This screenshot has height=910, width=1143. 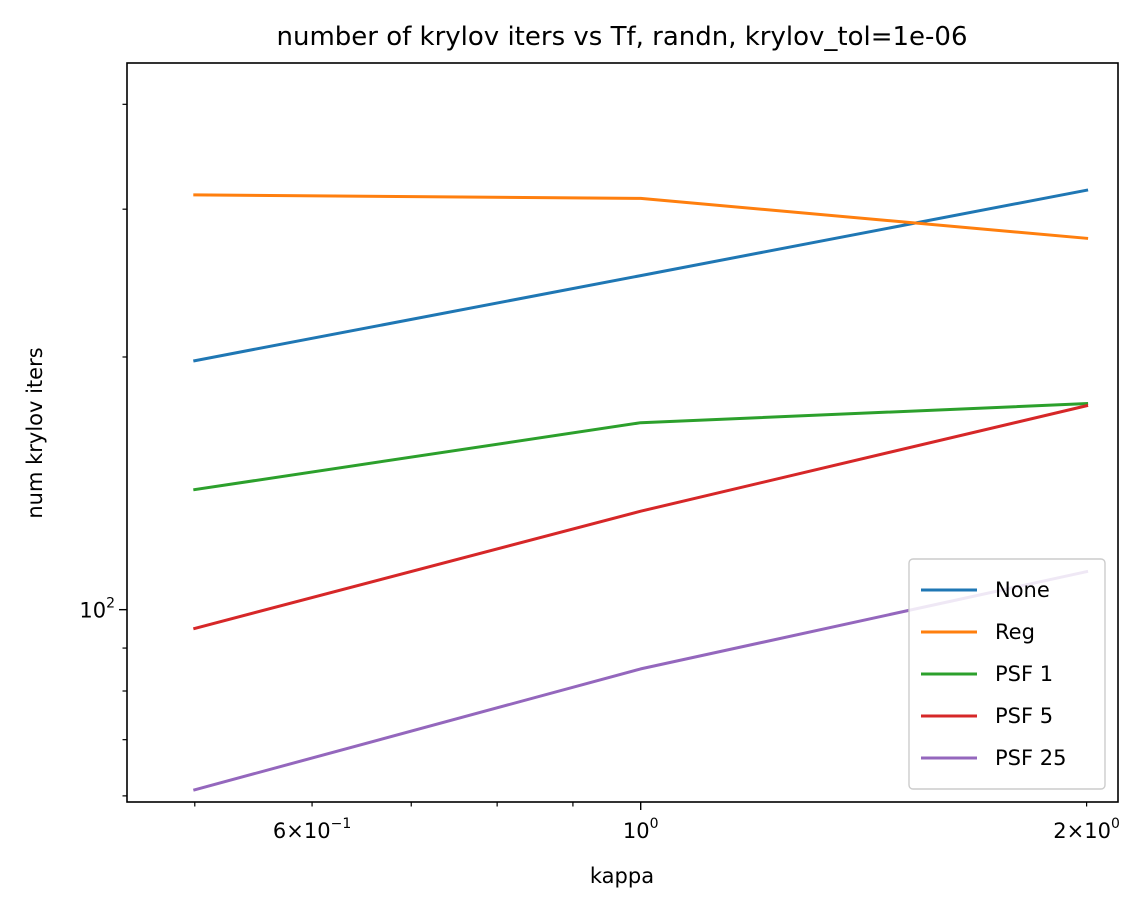 I want to click on legend-label-4: PSF 25, so click(x=1030, y=758).